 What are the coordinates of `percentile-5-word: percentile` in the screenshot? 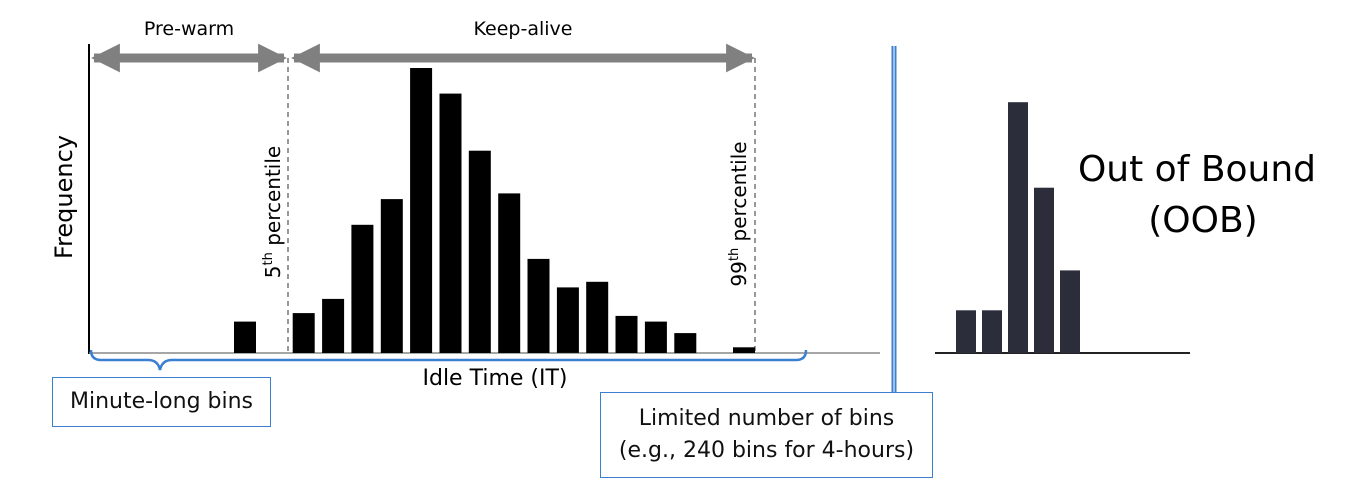 It's located at (273, 199).